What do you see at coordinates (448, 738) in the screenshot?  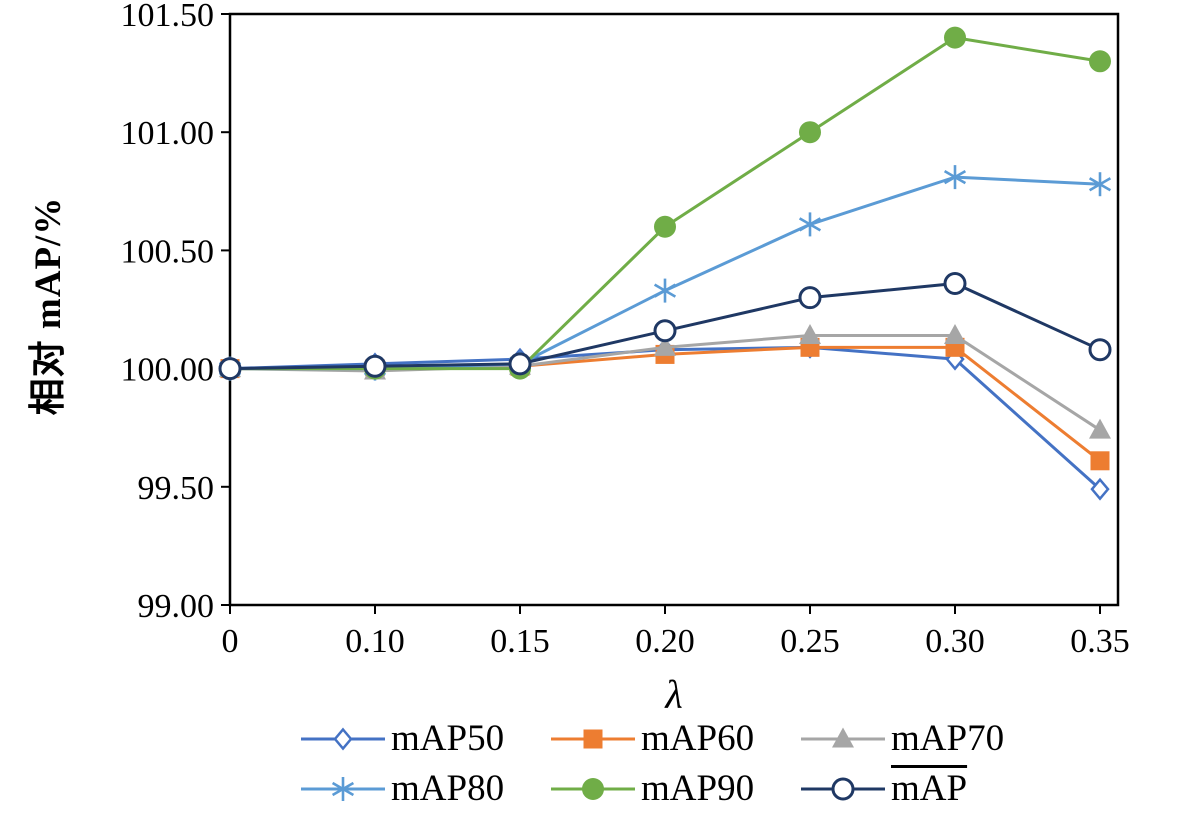 I see `legend-label-map50: mAP50` at bounding box center [448, 738].